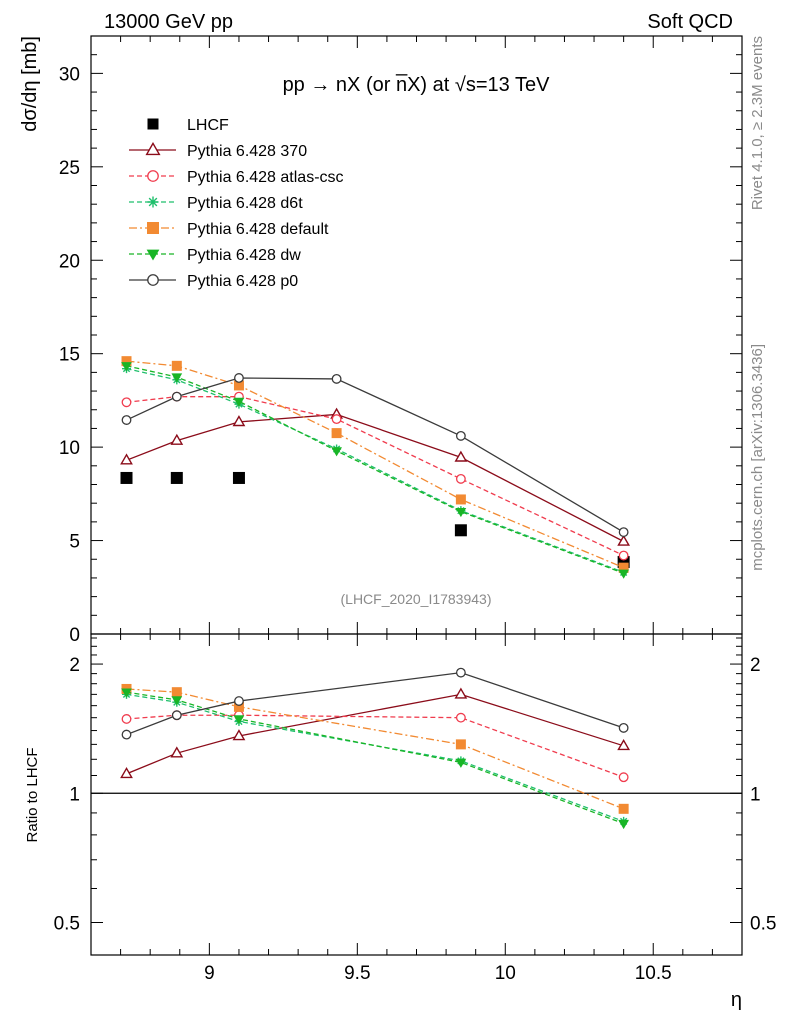 The height and width of the screenshot is (1024, 786). I want to click on ratio-line-pythia-6-428-dw, so click(375, 758).